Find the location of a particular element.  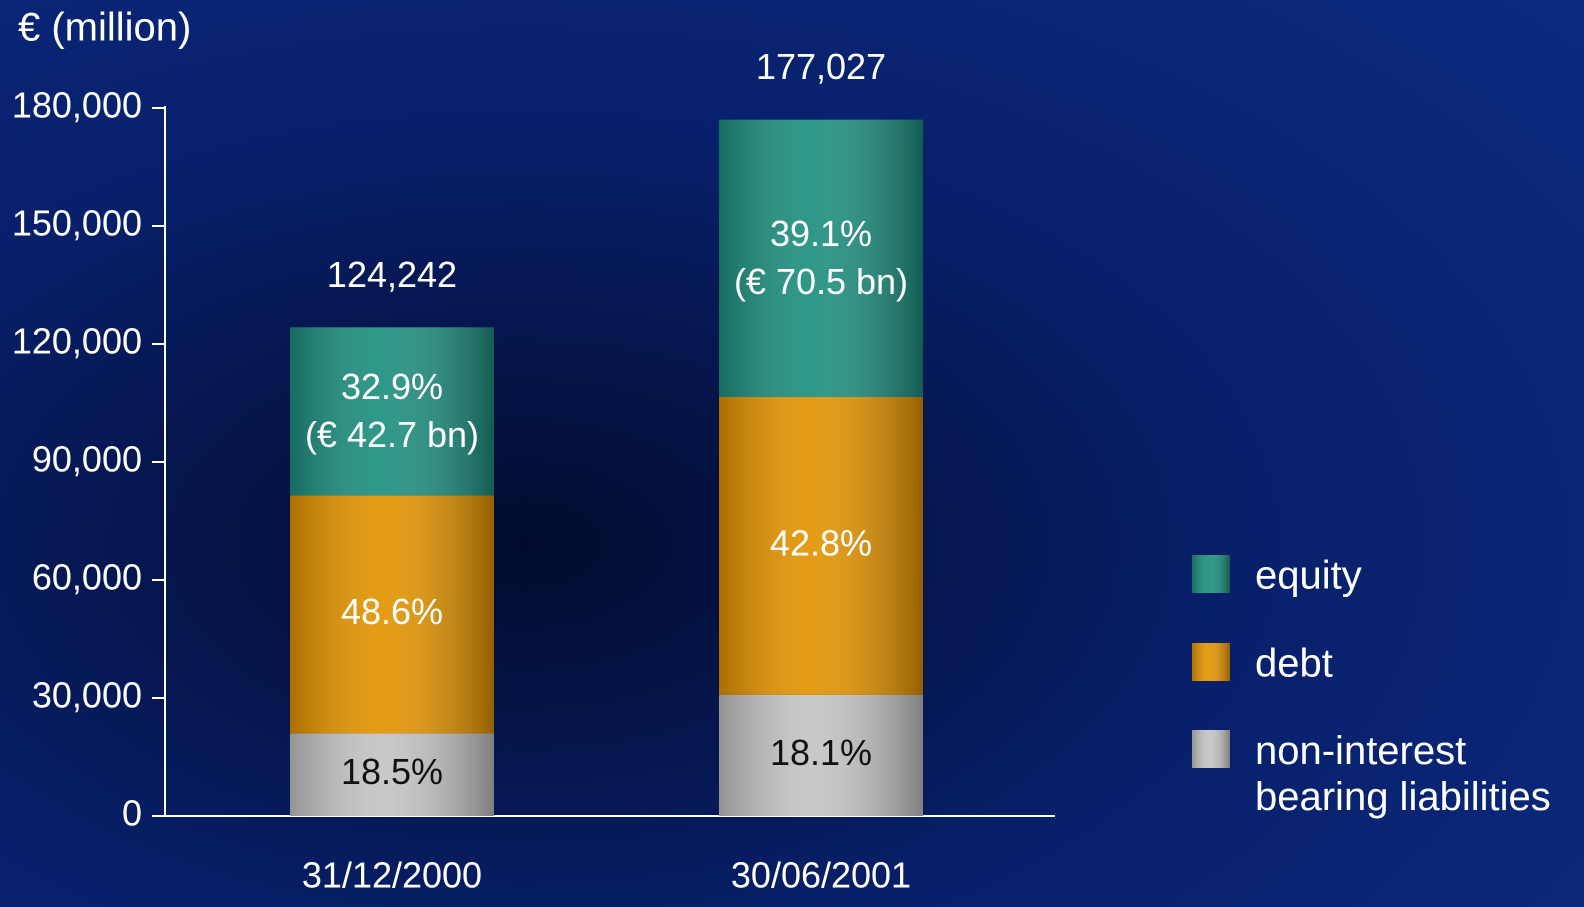

segment-label: 48.6% is located at coordinates (392, 611).